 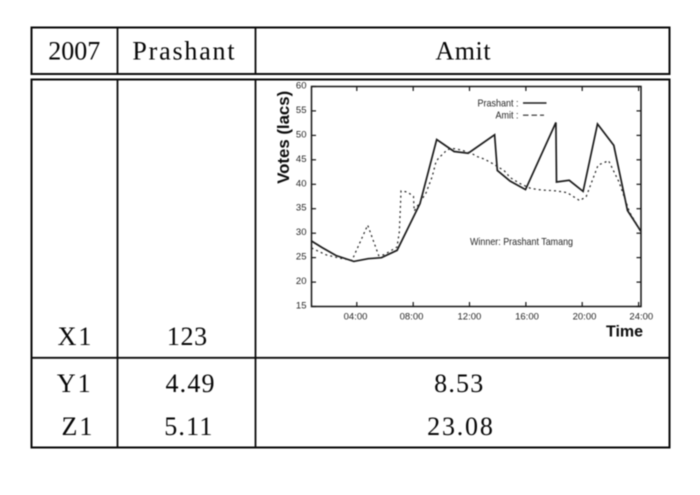 What do you see at coordinates (78, 426) in the screenshot?
I see `svg-text: Z1` at bounding box center [78, 426].